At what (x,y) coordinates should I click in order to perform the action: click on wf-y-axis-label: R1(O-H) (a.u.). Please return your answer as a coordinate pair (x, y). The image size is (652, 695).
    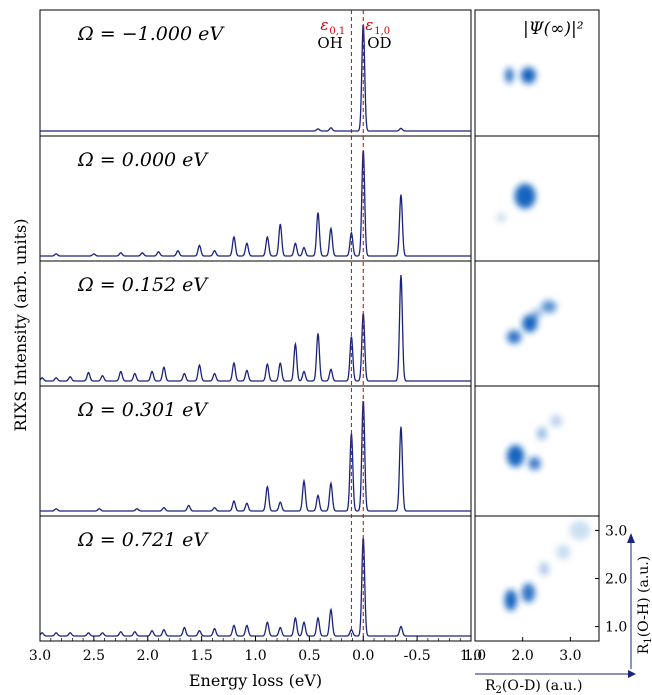
    Looking at the image, I should click on (644, 605).